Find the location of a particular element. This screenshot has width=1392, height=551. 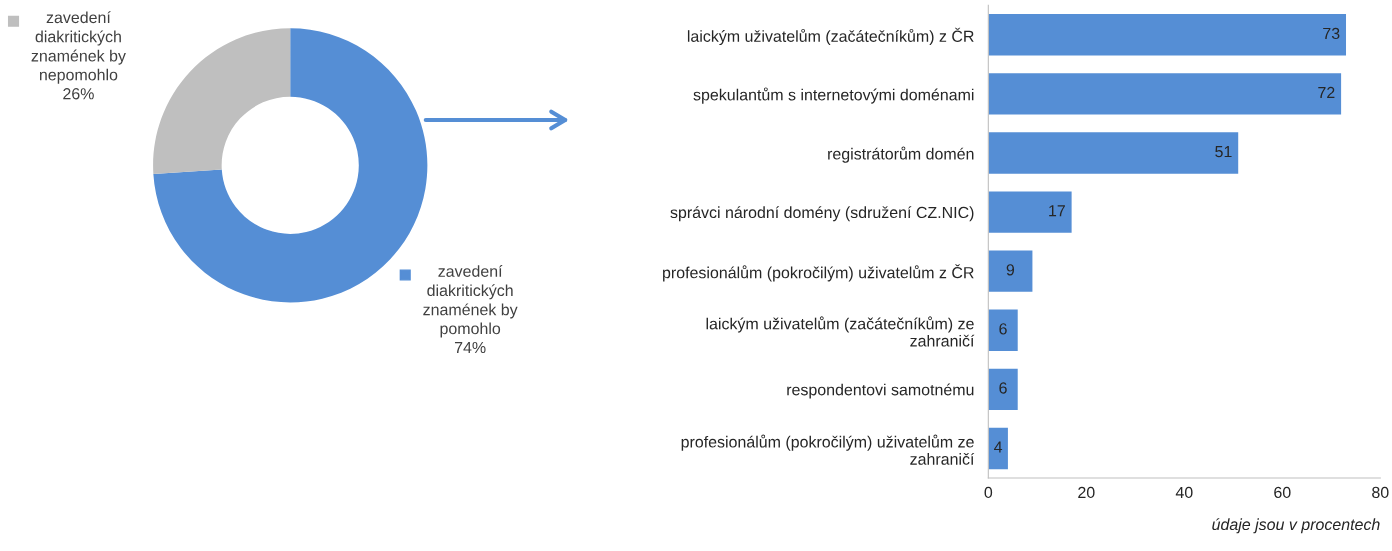

data-label: 17 is located at coordinates (1057, 211).